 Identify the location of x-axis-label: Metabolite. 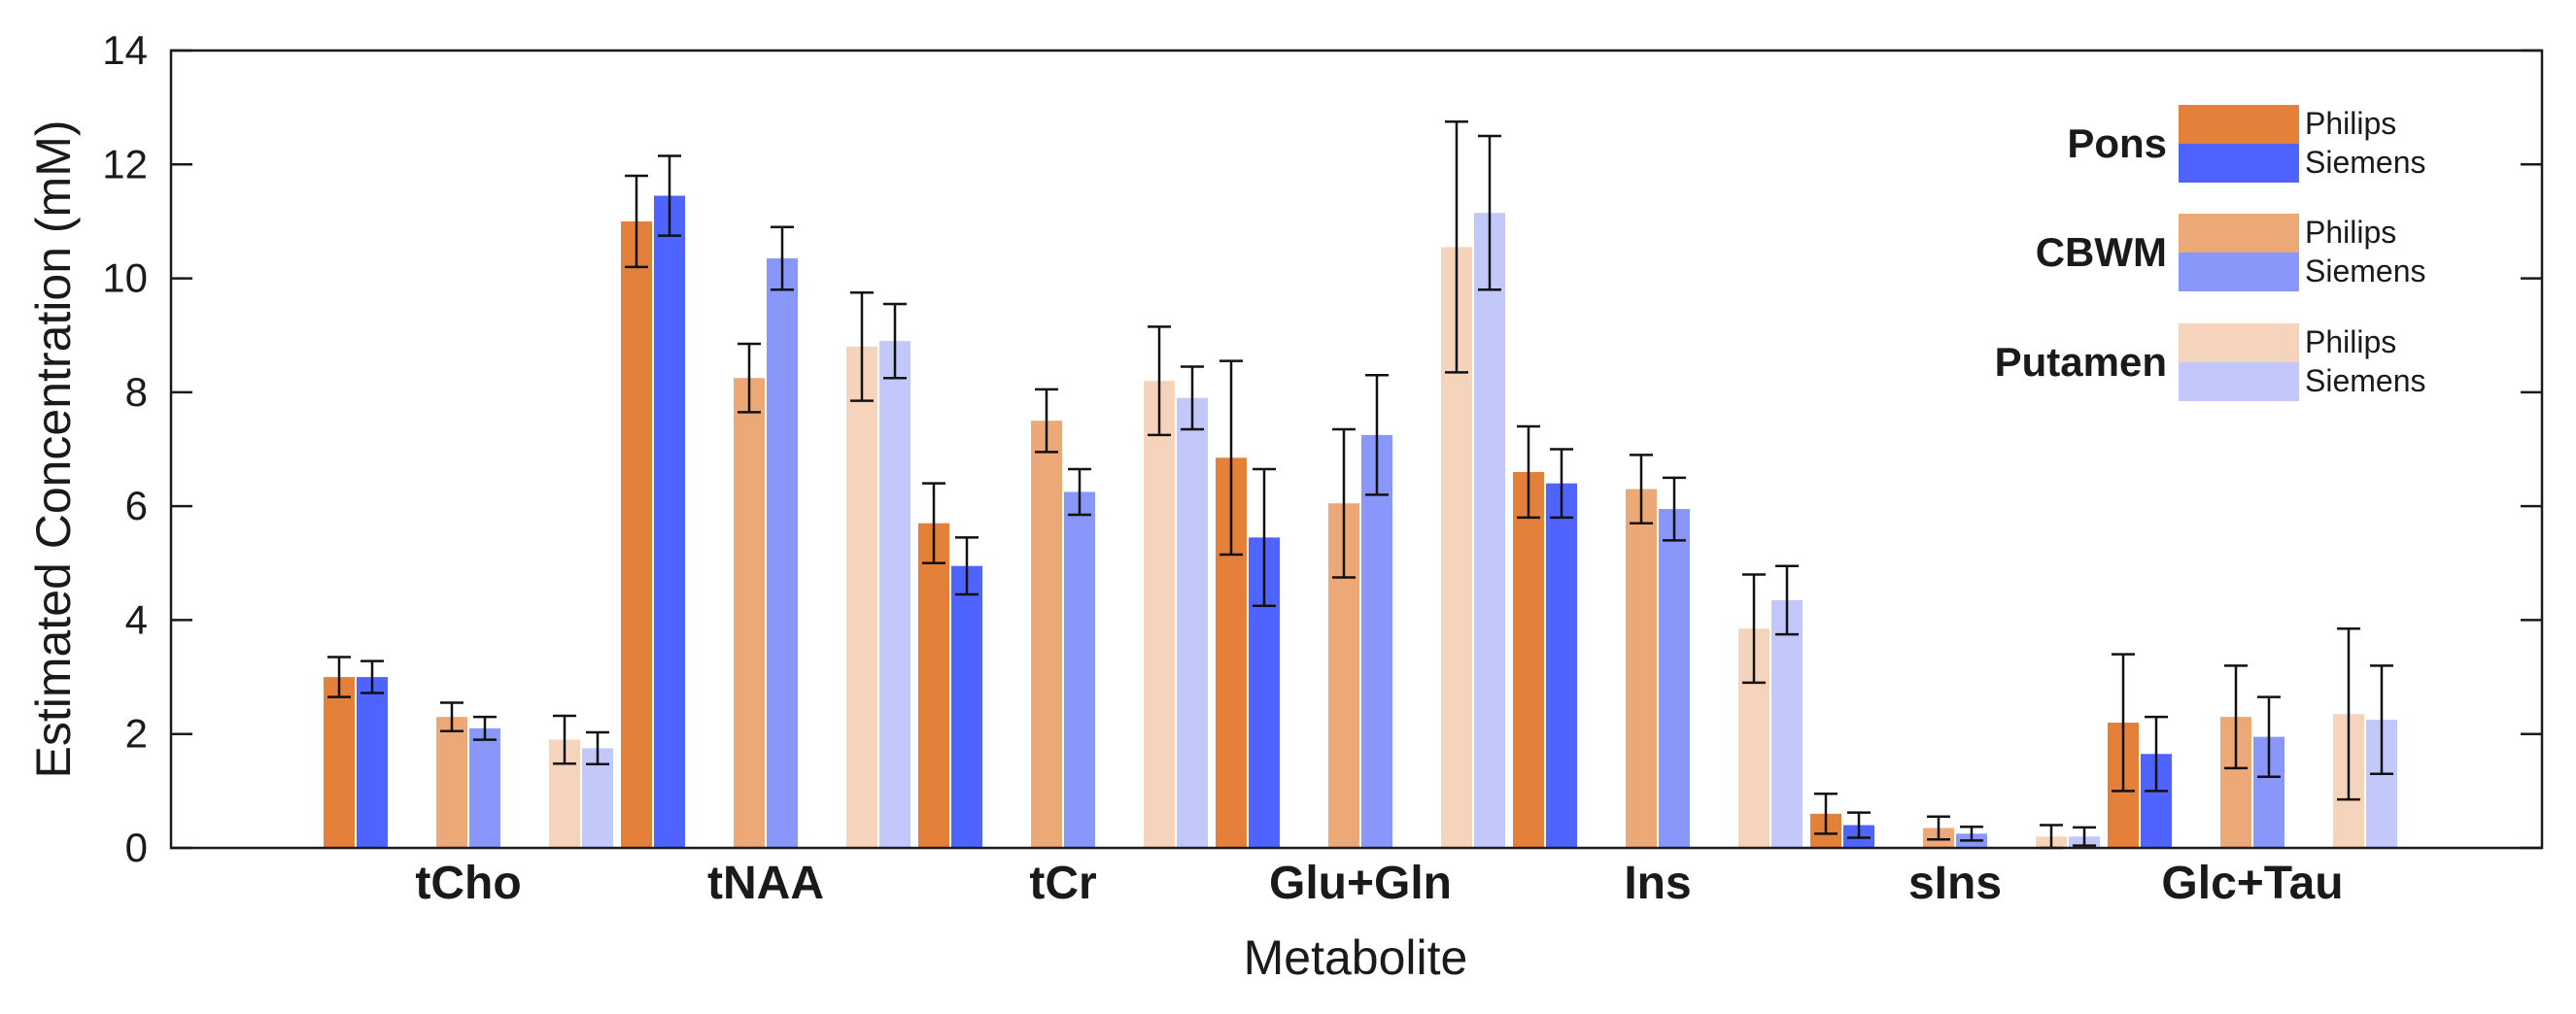
(1356, 957).